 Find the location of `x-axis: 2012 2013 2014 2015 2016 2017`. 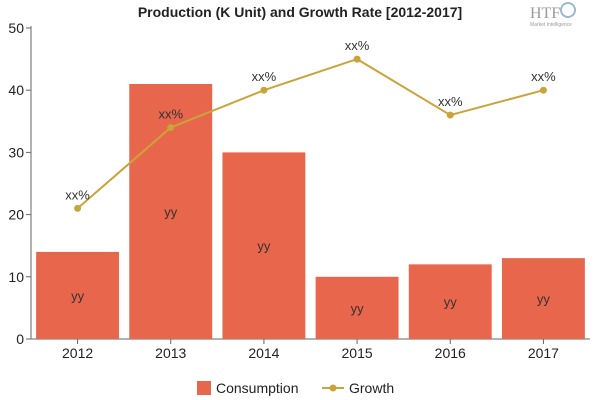

x-axis: 2012 2013 2014 2015 2016 2017 is located at coordinates (310, 349).